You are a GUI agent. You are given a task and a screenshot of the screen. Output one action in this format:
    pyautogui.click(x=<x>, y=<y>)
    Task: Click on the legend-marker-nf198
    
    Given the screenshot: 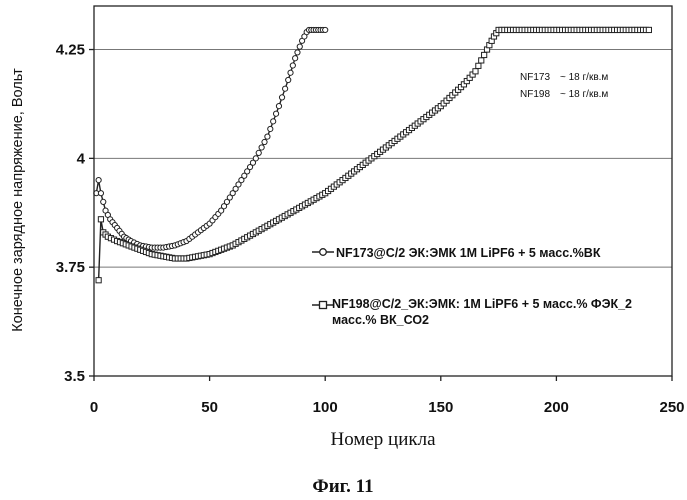 What is the action you would take?
    pyautogui.click(x=323, y=305)
    